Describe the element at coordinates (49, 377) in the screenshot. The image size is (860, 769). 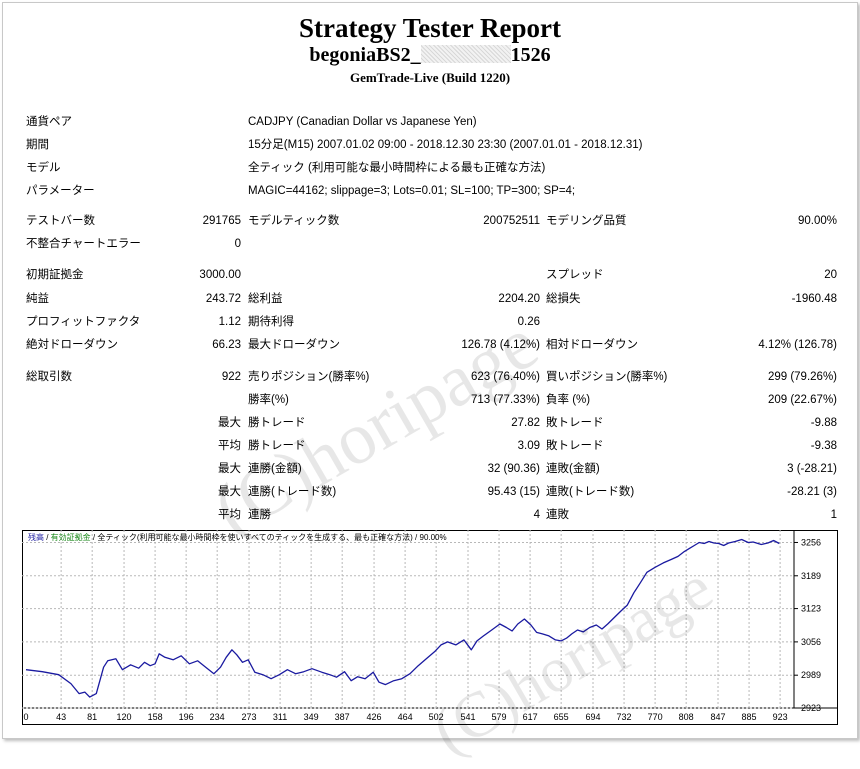
I see `total-trades-label: 総取引数` at that location.